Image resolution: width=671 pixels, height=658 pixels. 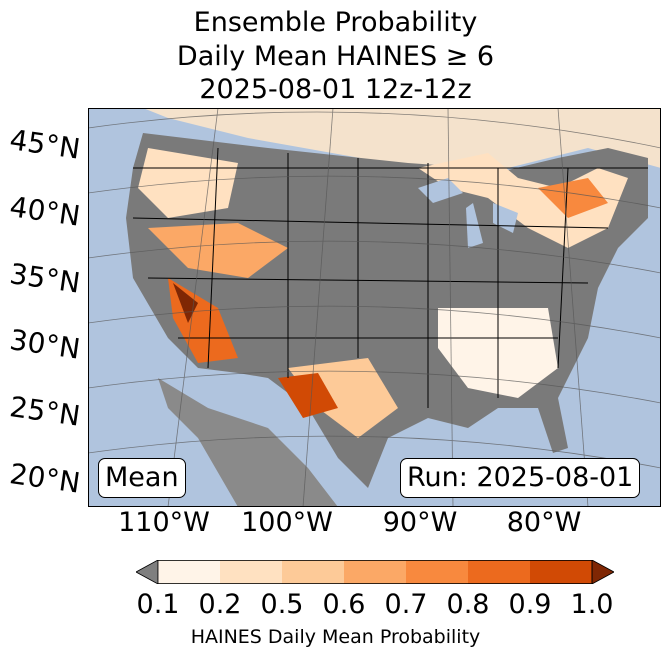 I want to click on cbar-tick-0.1: 0.1, so click(x=158, y=604).